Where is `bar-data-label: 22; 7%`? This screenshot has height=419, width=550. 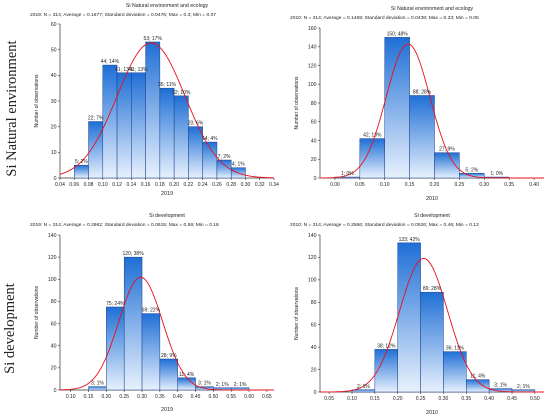 bar-data-label: 22; 7% is located at coordinates (96, 119).